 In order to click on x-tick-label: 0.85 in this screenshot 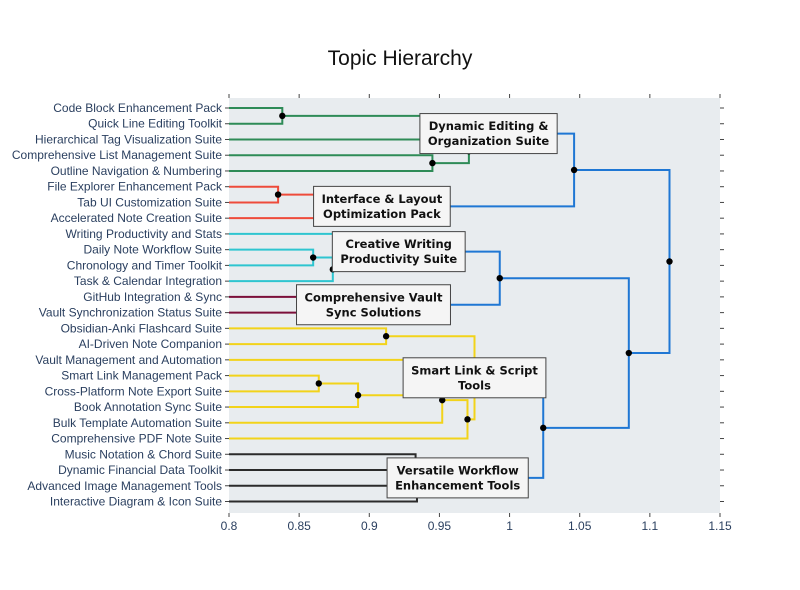, I will do `click(299, 526)`.